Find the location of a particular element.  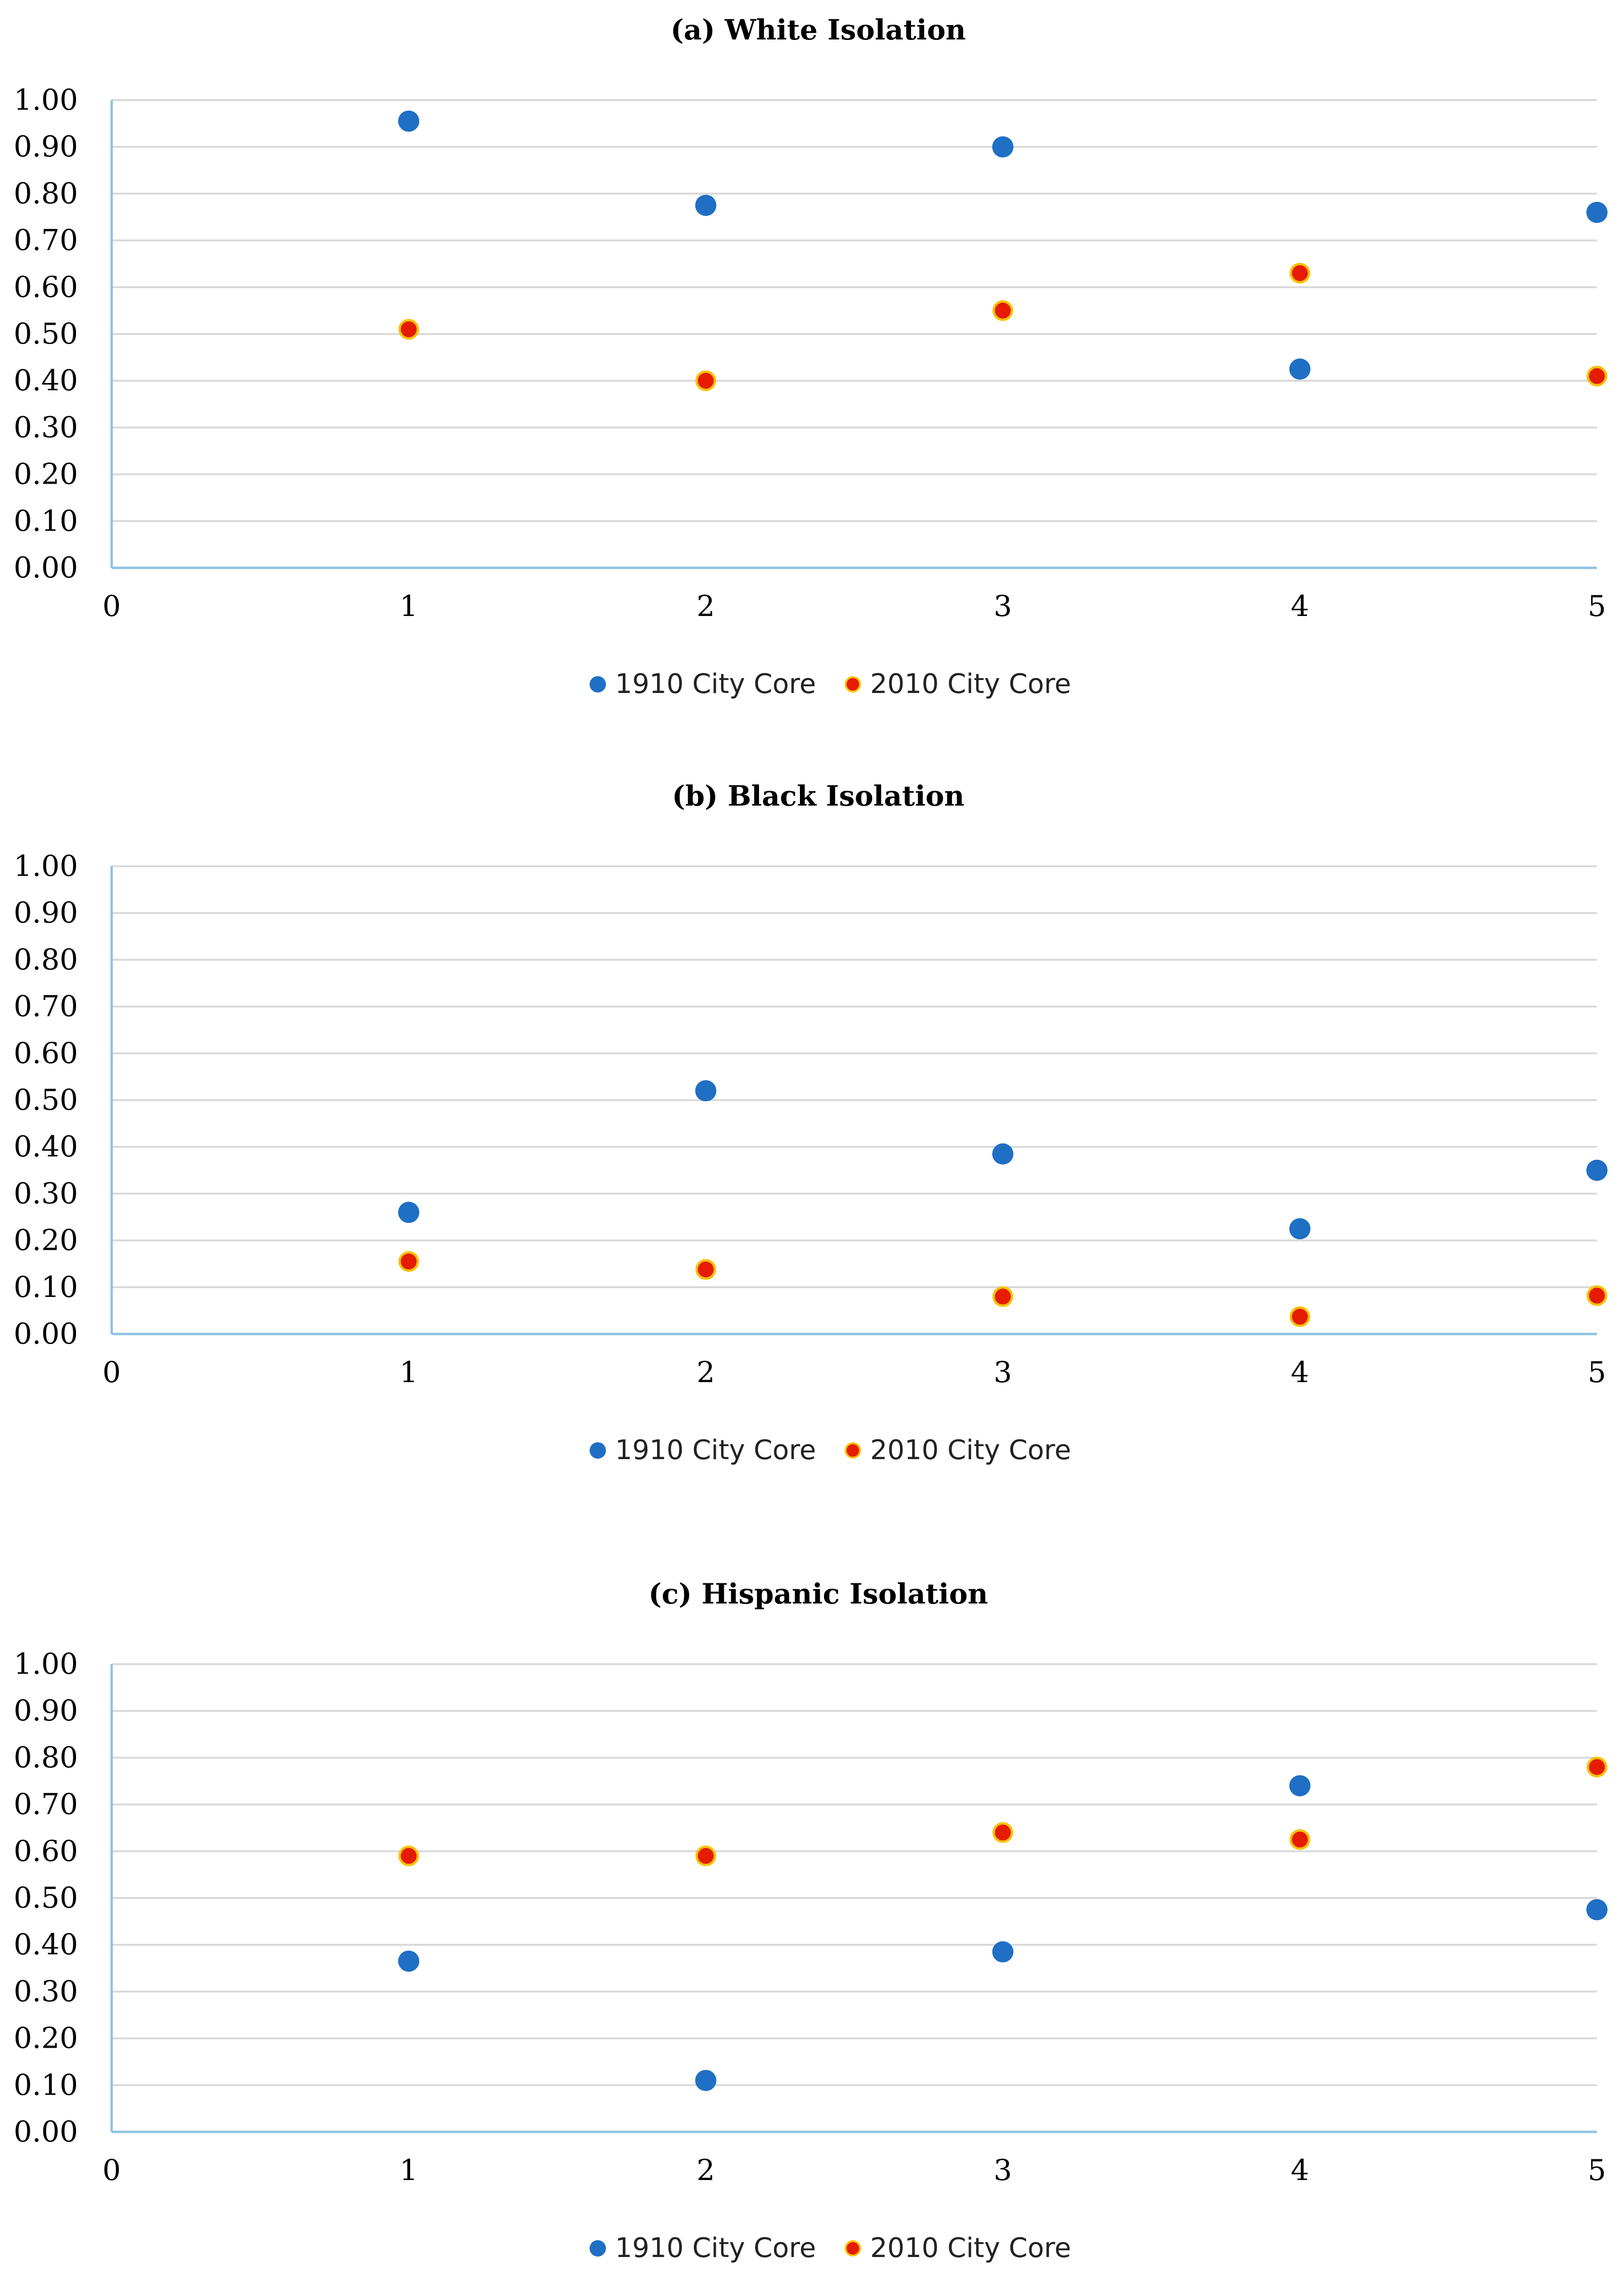

chart-title: (b) Black Isolation is located at coordinates (819, 796).